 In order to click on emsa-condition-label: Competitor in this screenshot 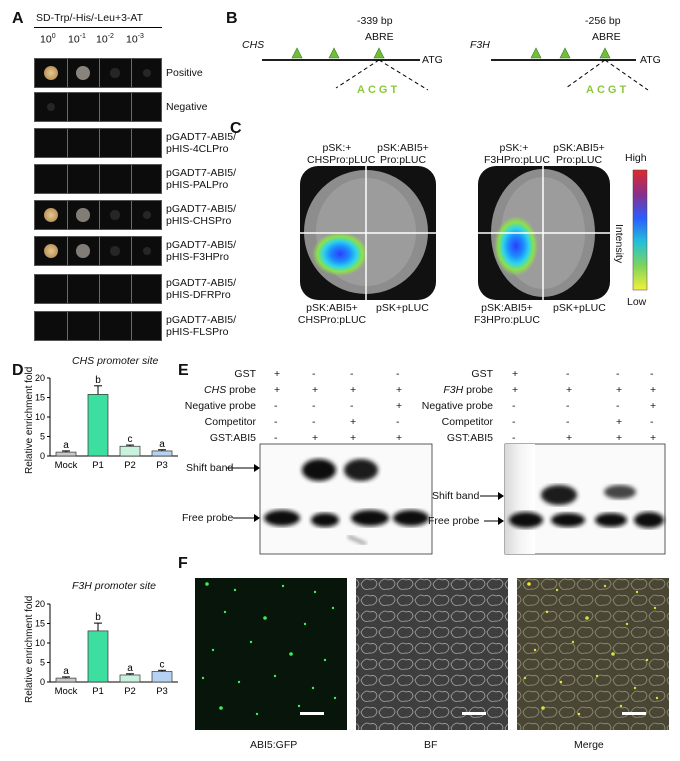, I will do `click(230, 422)`.